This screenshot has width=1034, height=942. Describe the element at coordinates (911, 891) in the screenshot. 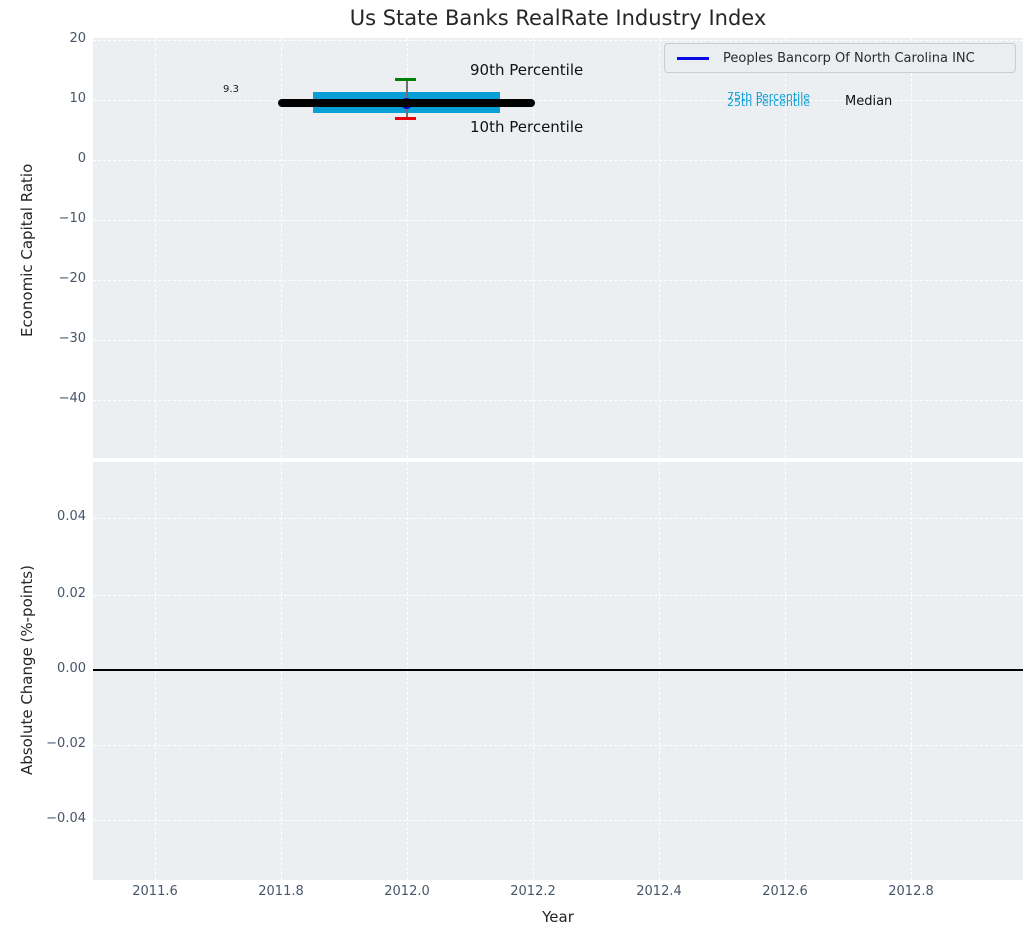

I see `x-tick: 2012.8` at that location.